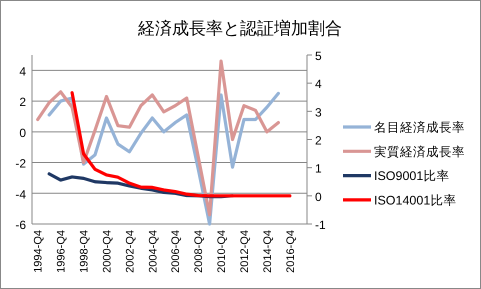  What do you see at coordinates (62, 251) in the screenshot?
I see `x-tick-label: 1996-Q4` at bounding box center [62, 251].